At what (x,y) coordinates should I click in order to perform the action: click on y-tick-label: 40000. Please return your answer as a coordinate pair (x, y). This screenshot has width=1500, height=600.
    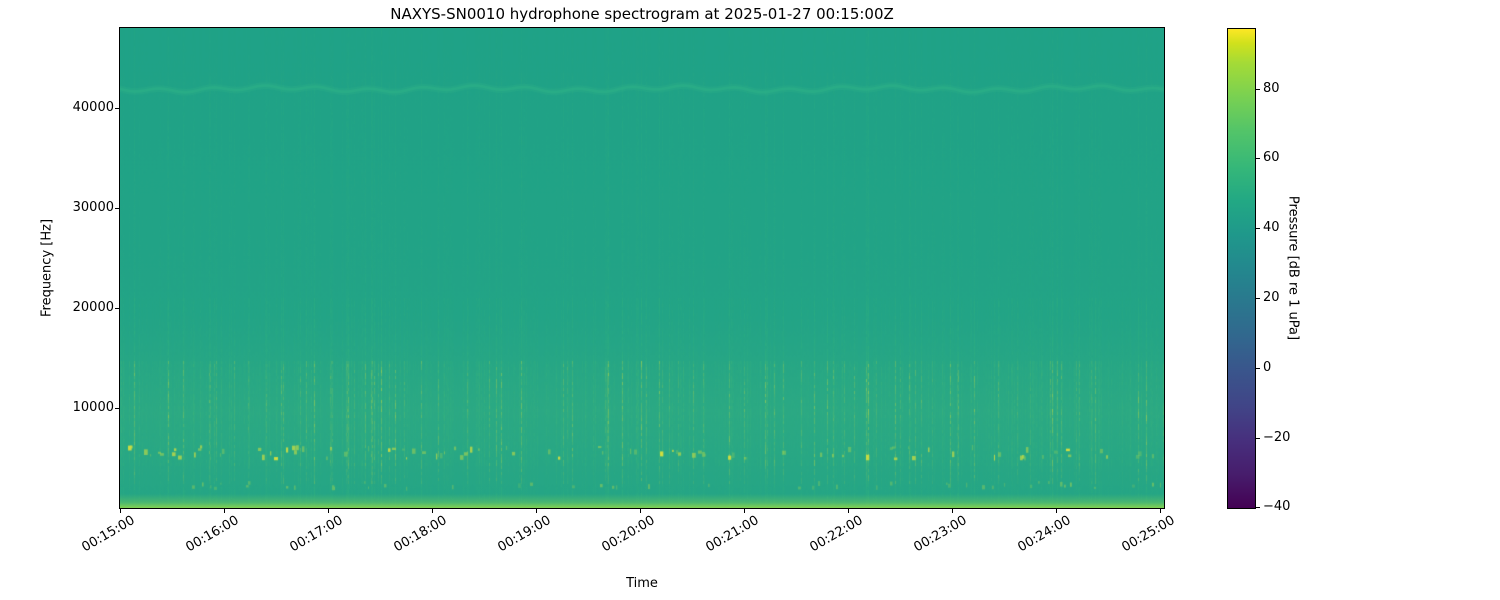
    Looking at the image, I should click on (93, 107).